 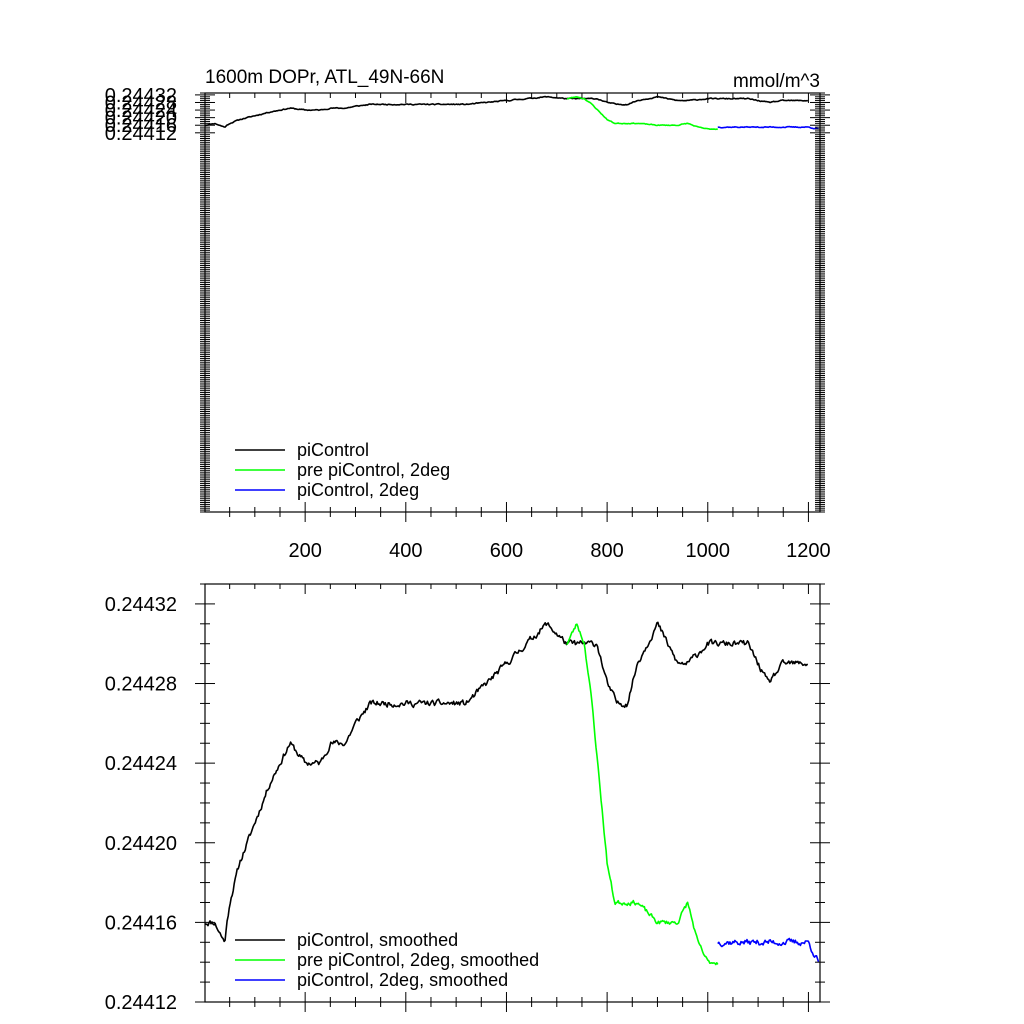 I want to click on series-line-pre-picontrol-2deg, so click(x=642, y=113).